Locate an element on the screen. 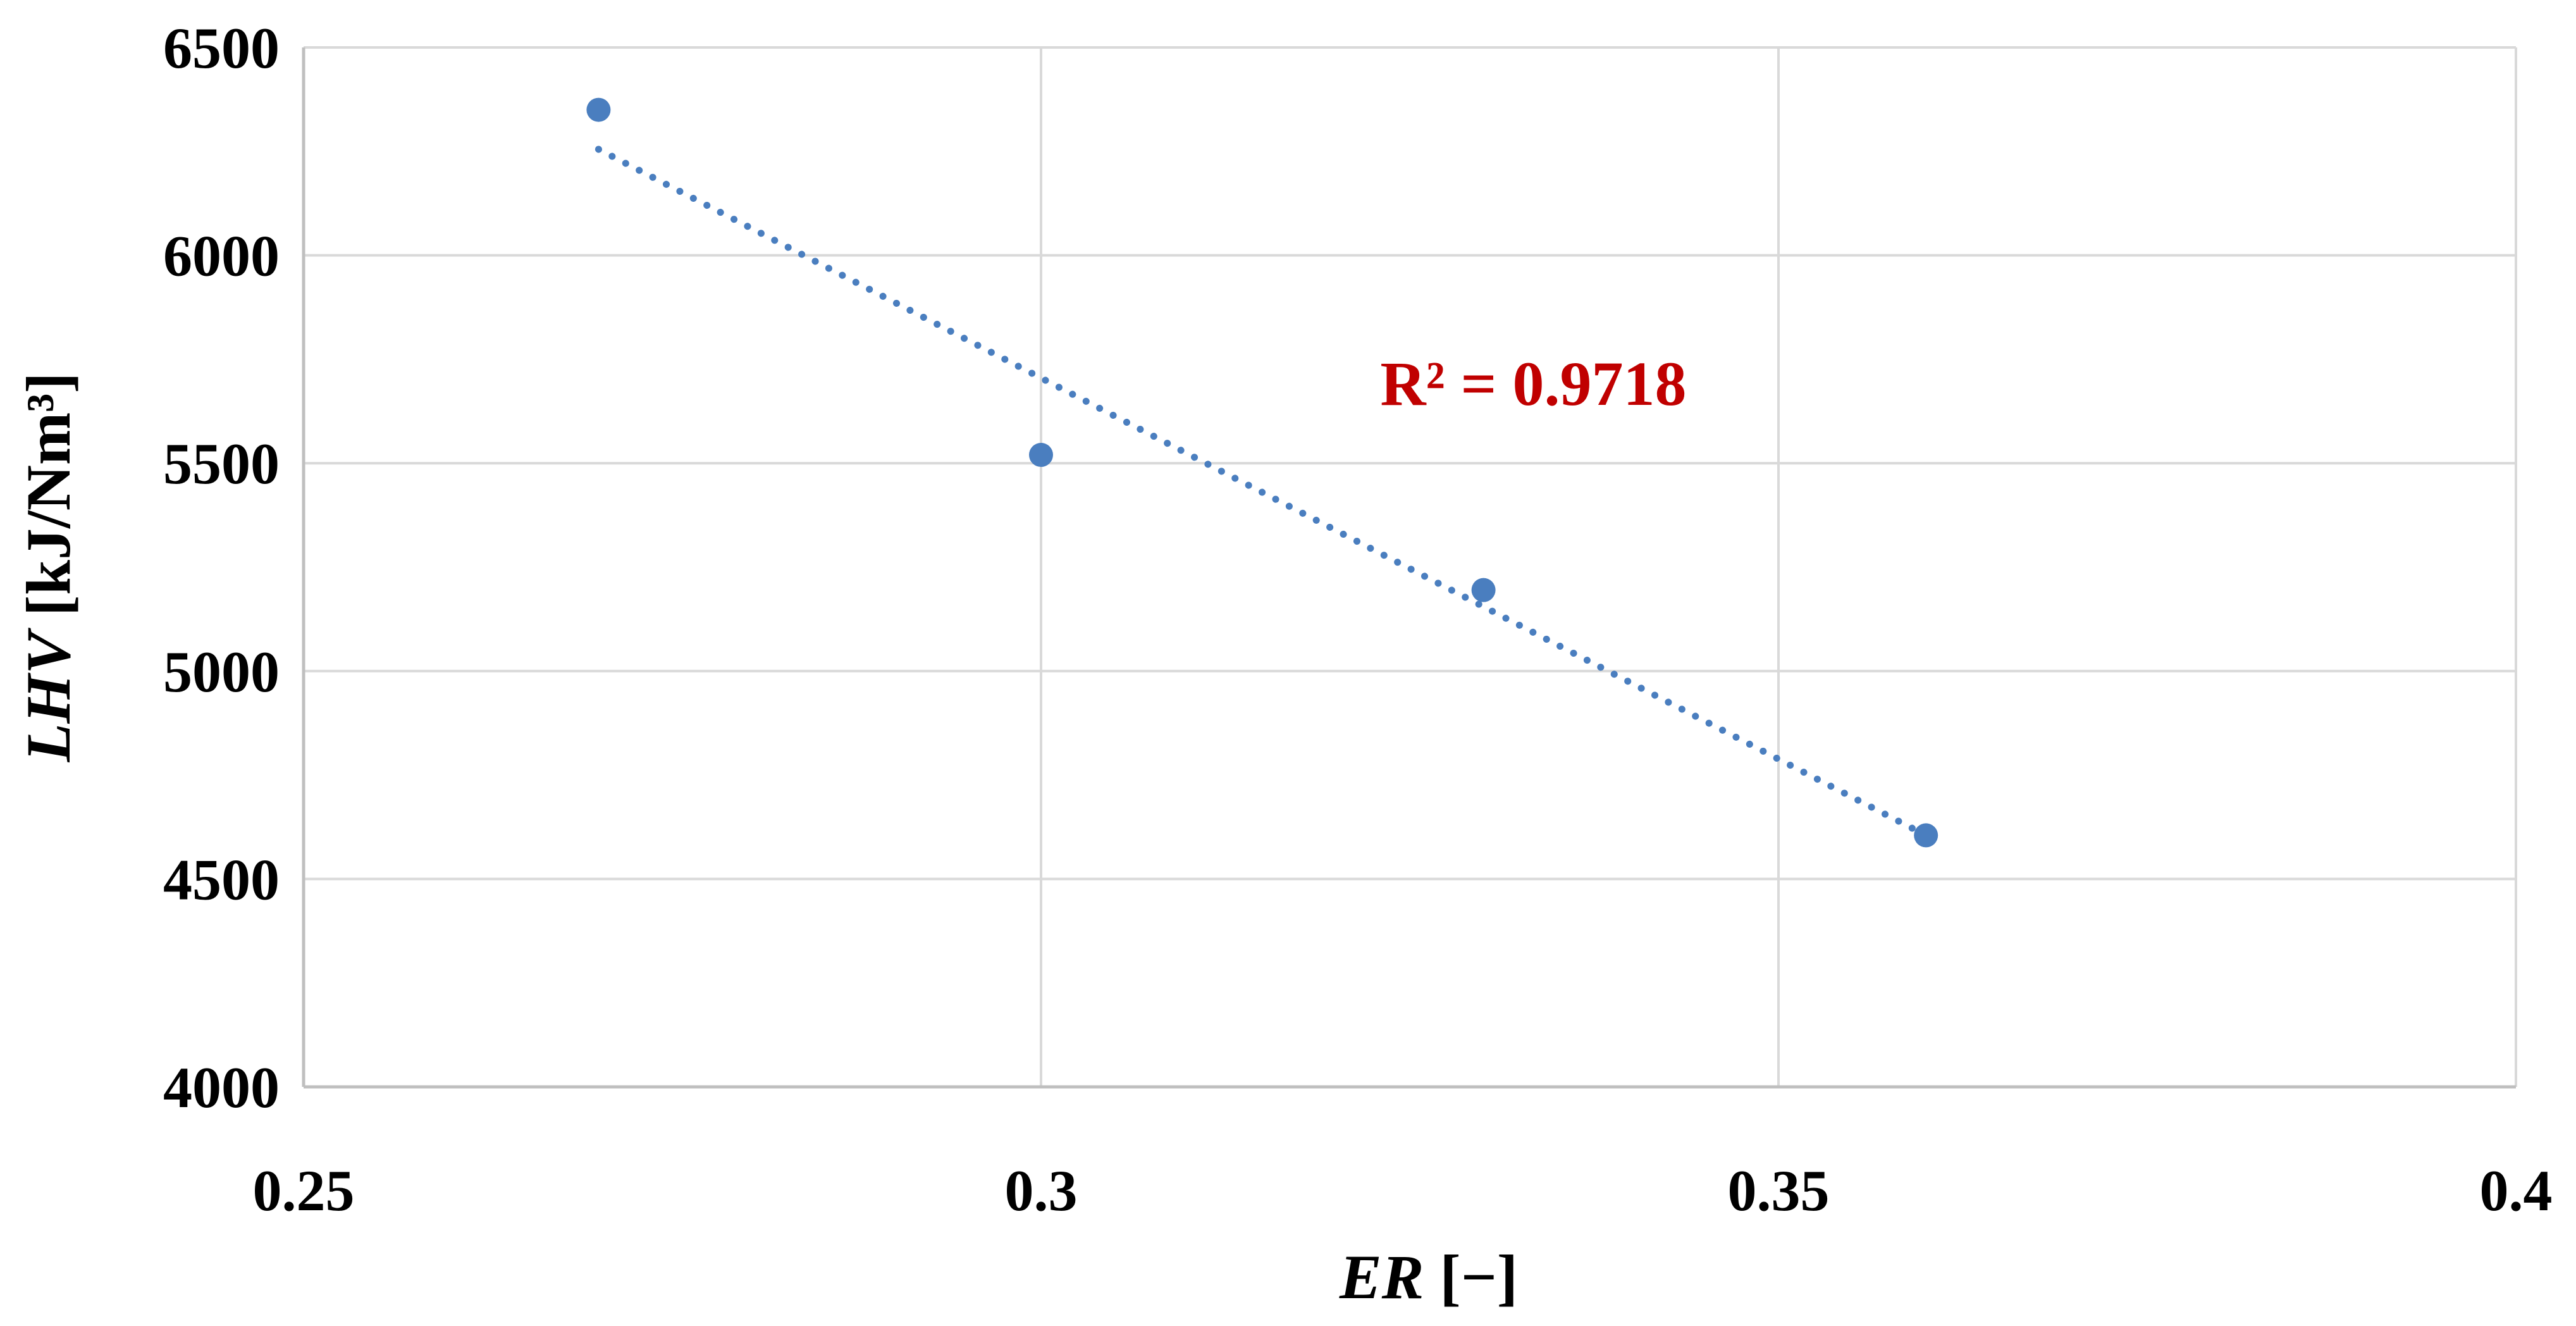  x-axis-title-unit: [−] is located at coordinates (1471, 1277).